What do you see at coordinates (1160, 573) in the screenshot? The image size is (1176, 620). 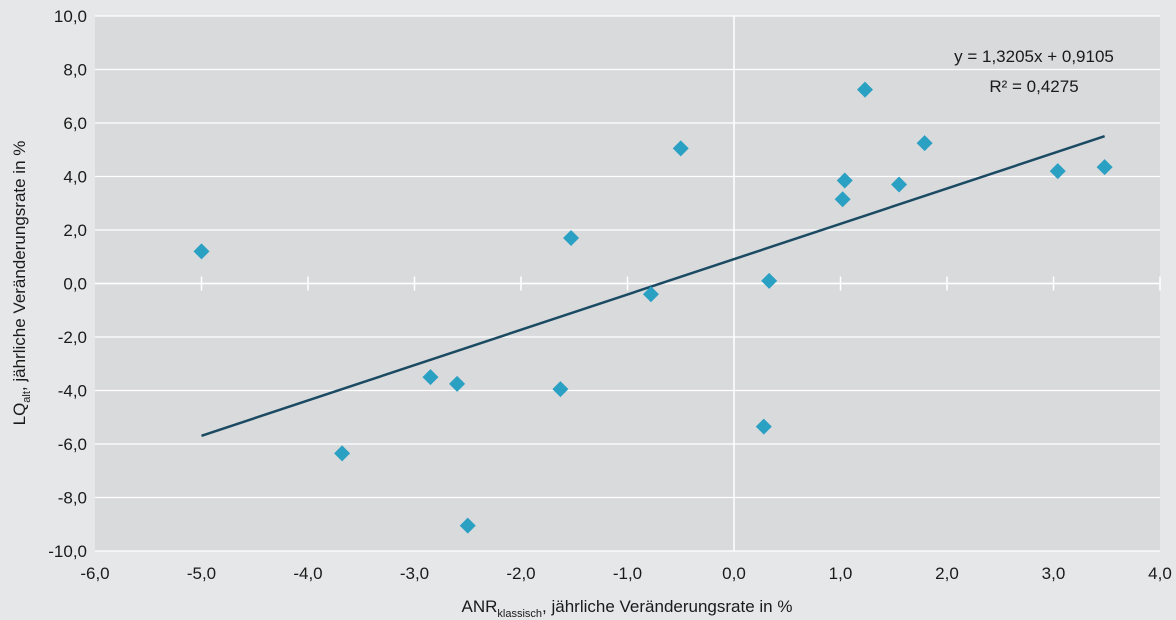 I see `x-tick-label: 4,0` at bounding box center [1160, 573].